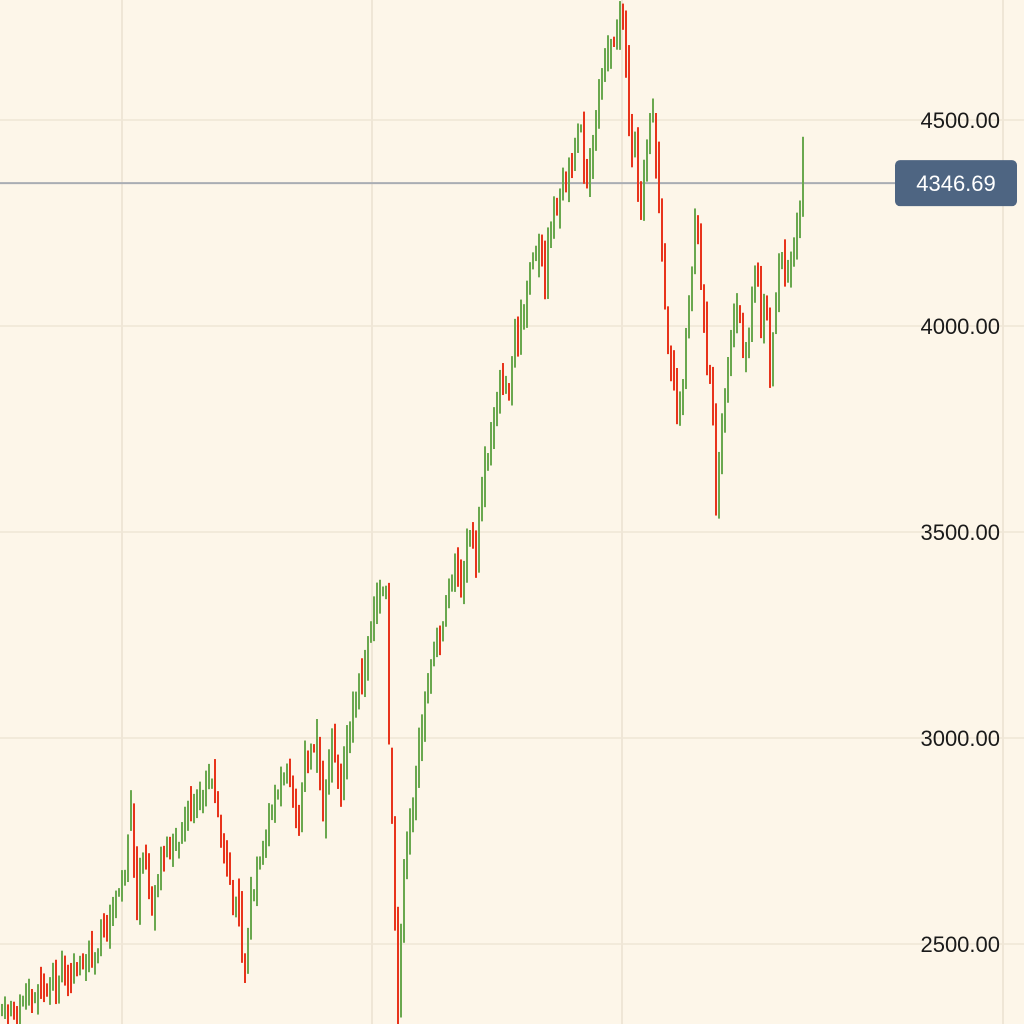  I want to click on y-tick-label: 3000.00, so click(960, 738).